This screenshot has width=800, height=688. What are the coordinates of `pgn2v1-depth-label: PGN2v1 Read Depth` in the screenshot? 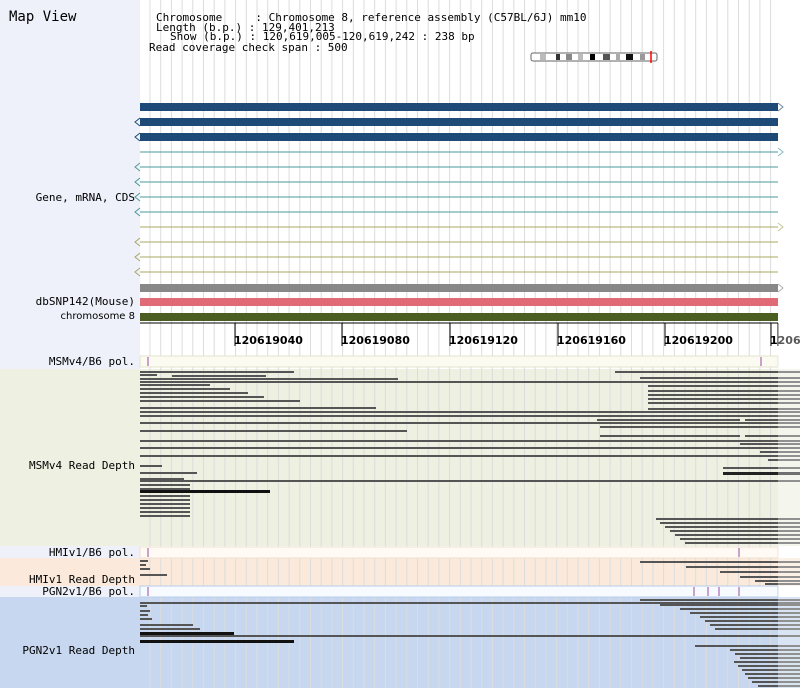 It's located at (78, 650).